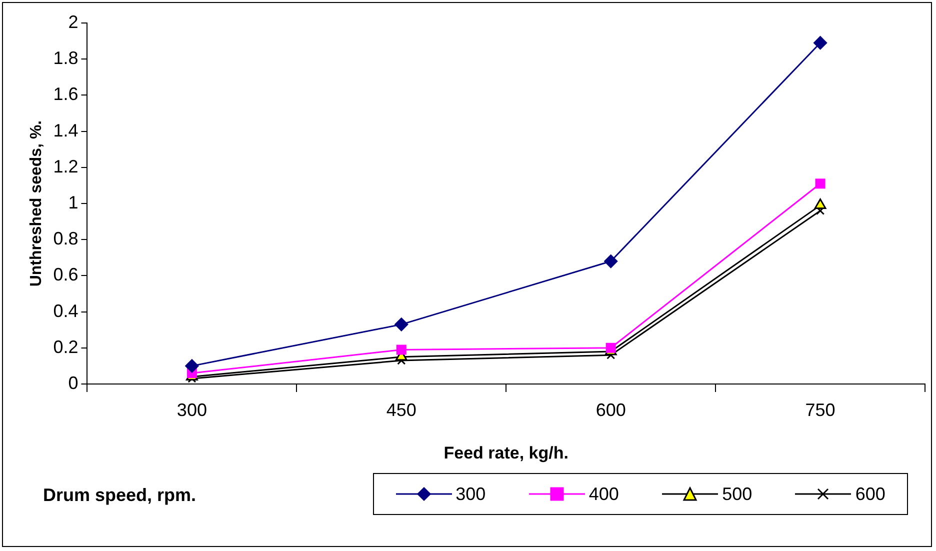  Describe the element at coordinates (471, 494) in the screenshot. I see `legend-label: 300` at that location.